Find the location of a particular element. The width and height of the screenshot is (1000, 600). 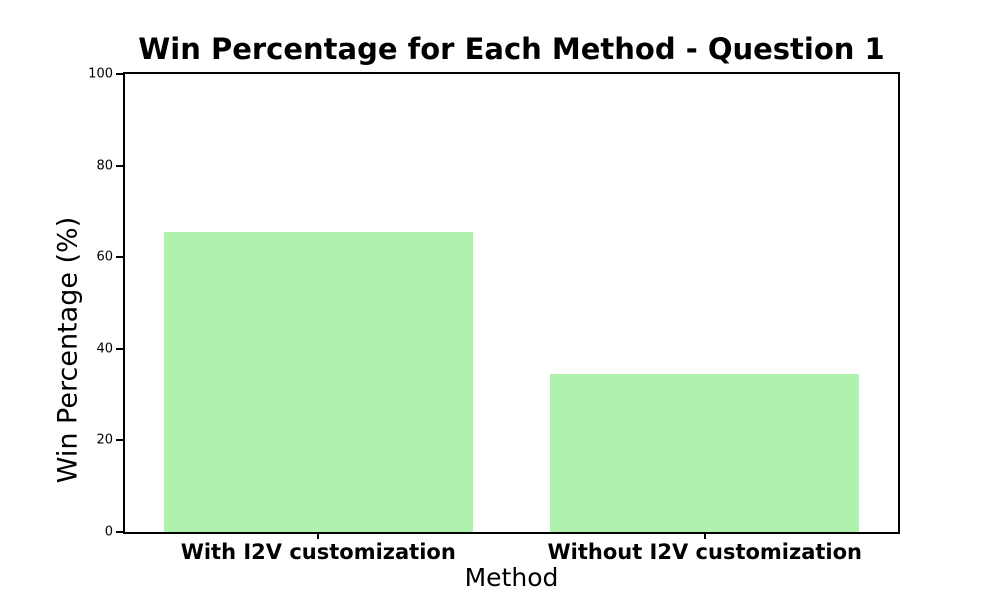

y-axis-label: Win Percentage (%) is located at coordinates (68, 350).